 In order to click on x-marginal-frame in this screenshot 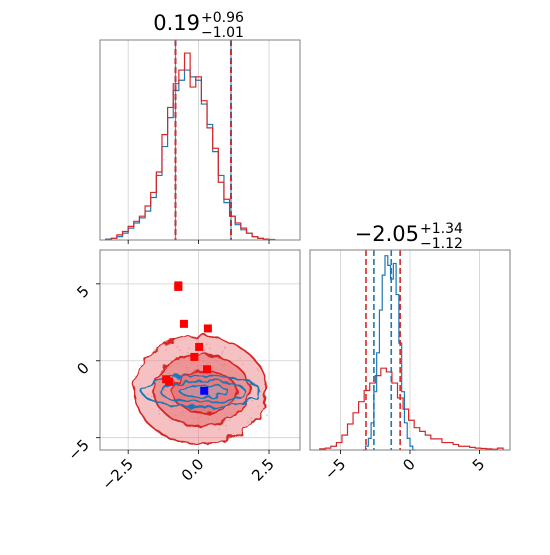, I will do `click(200, 140)`.